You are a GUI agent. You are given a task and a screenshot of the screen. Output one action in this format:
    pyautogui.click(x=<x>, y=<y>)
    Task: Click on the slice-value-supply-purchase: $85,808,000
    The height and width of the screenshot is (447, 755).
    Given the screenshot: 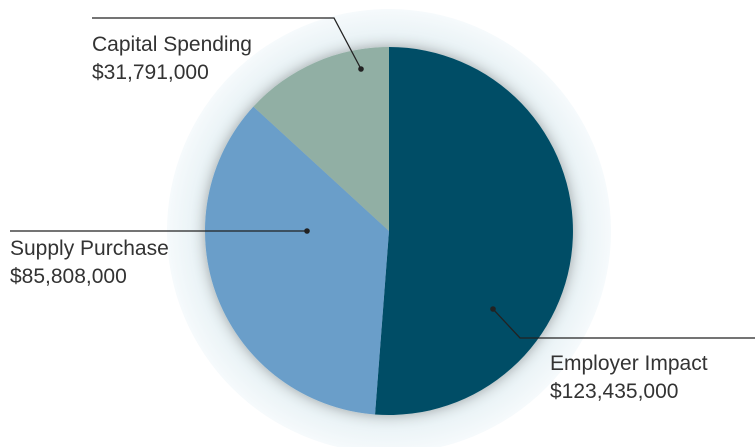 What is the action you would take?
    pyautogui.click(x=68, y=276)
    